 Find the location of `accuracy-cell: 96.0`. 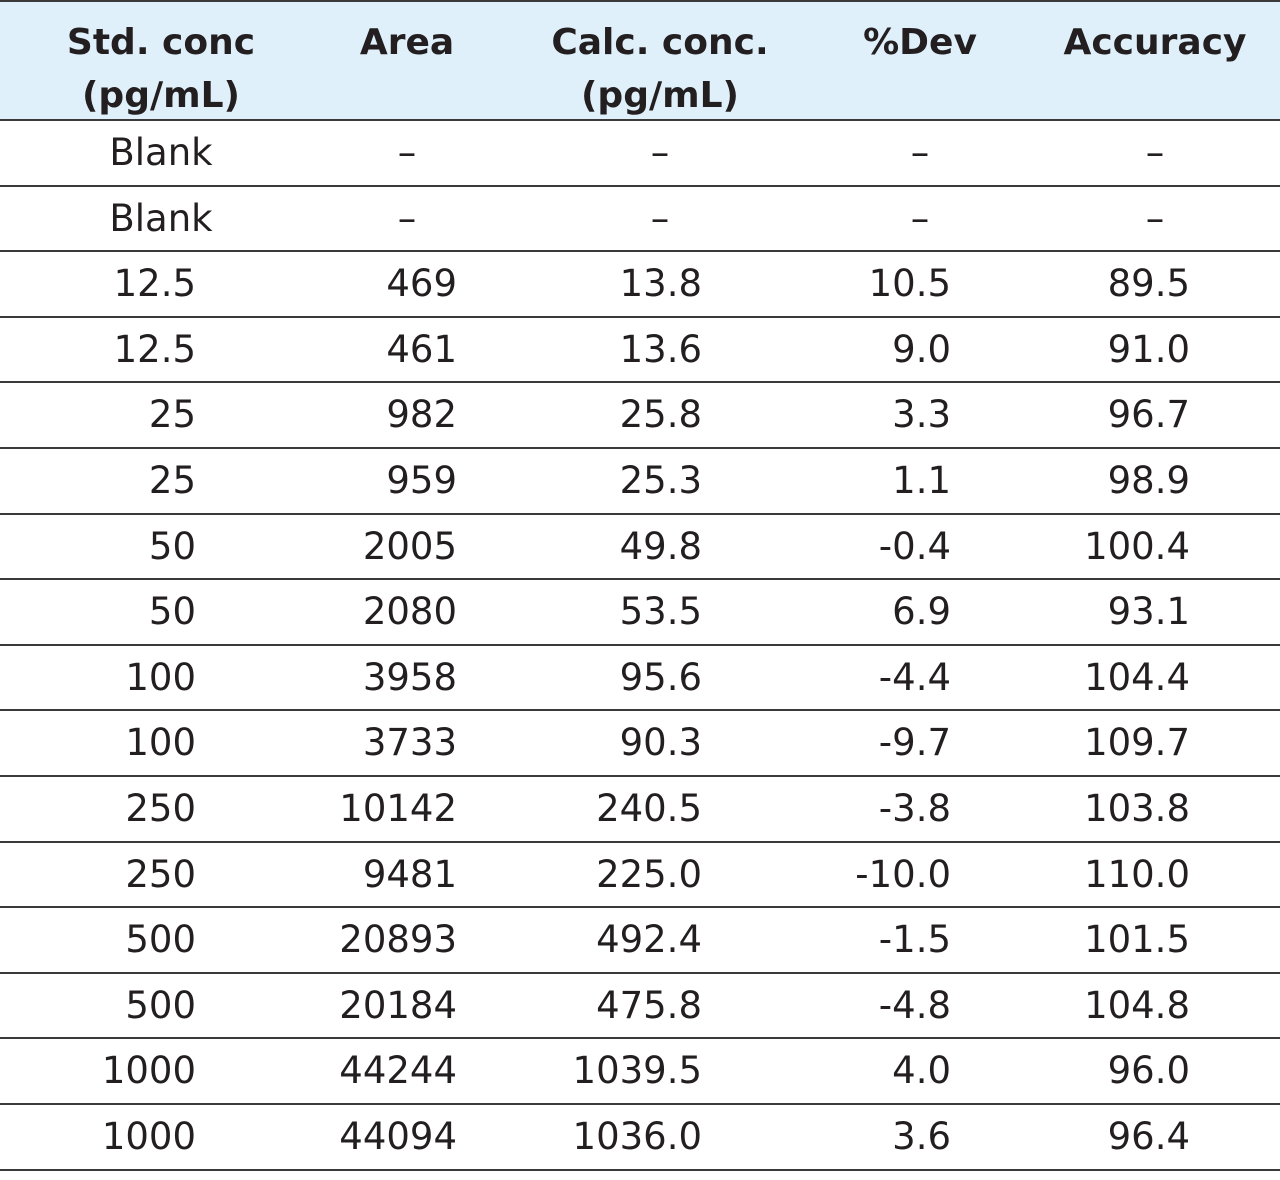

accuracy-cell: 96.0 is located at coordinates (1148, 1071).